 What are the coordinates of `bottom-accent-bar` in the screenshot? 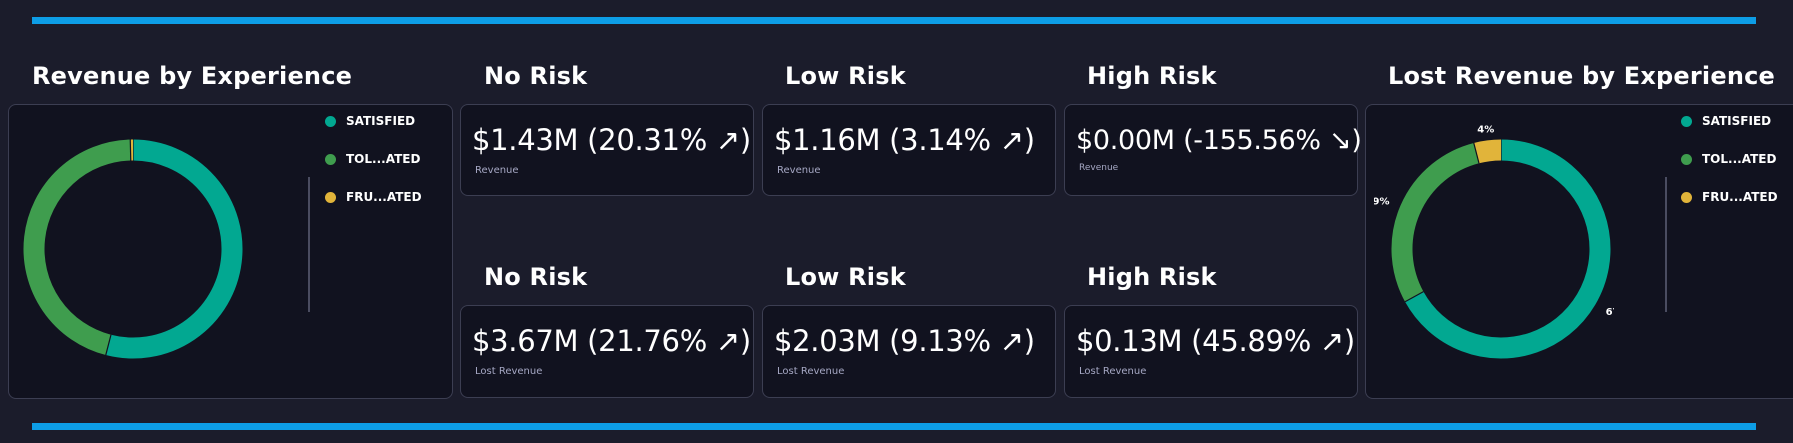 It's located at (894, 426).